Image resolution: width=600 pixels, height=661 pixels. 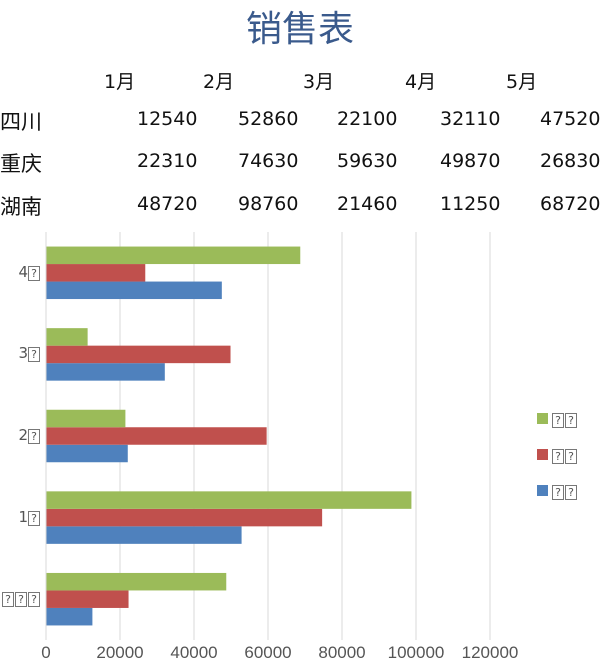 I want to click on column-header: 4月, so click(x=421, y=82).